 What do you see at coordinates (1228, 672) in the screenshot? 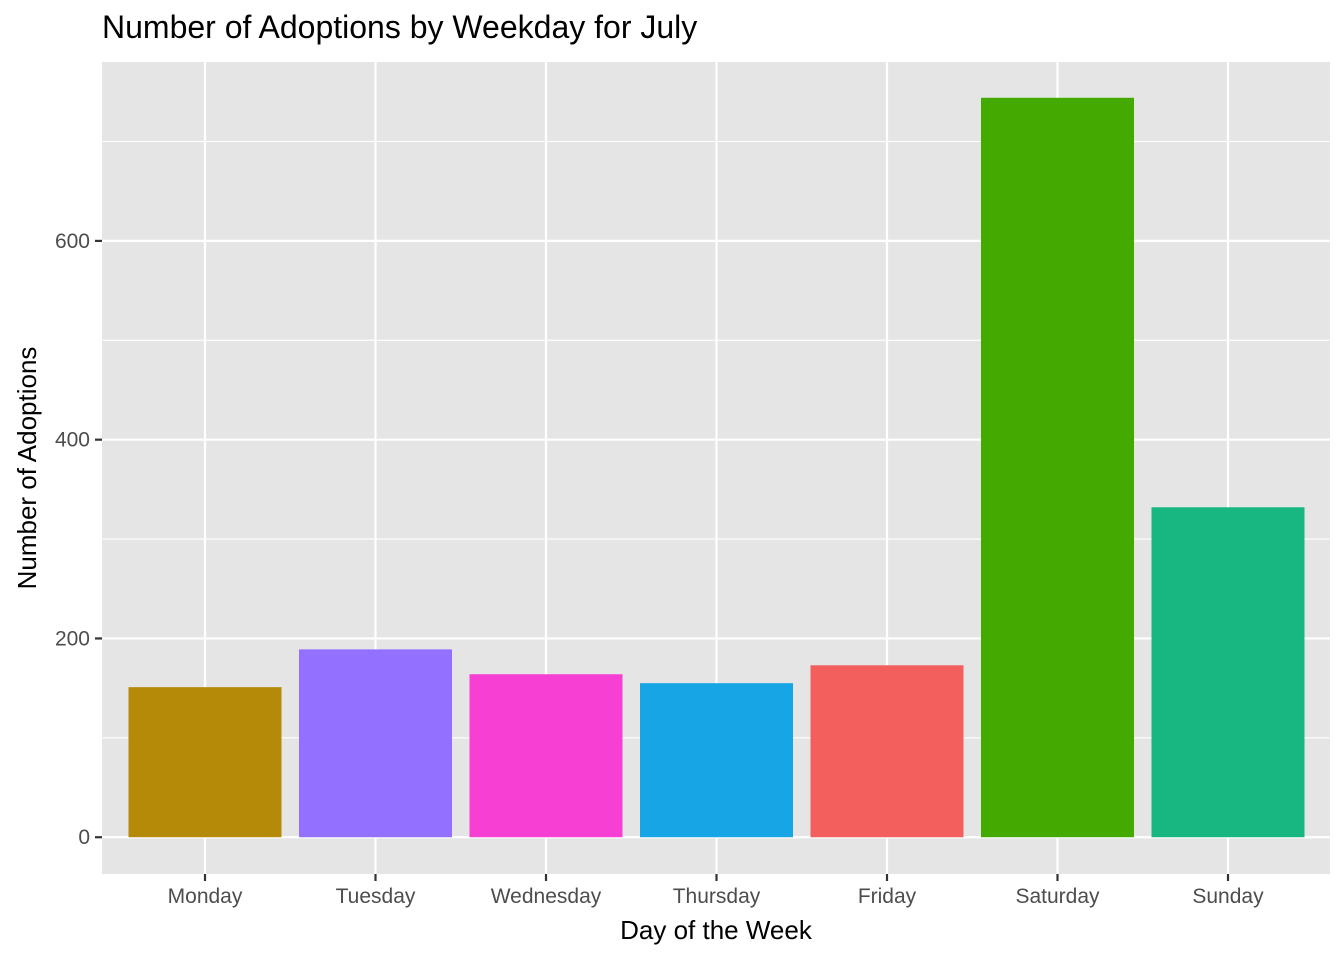
I see `bar-sunday` at bounding box center [1228, 672].